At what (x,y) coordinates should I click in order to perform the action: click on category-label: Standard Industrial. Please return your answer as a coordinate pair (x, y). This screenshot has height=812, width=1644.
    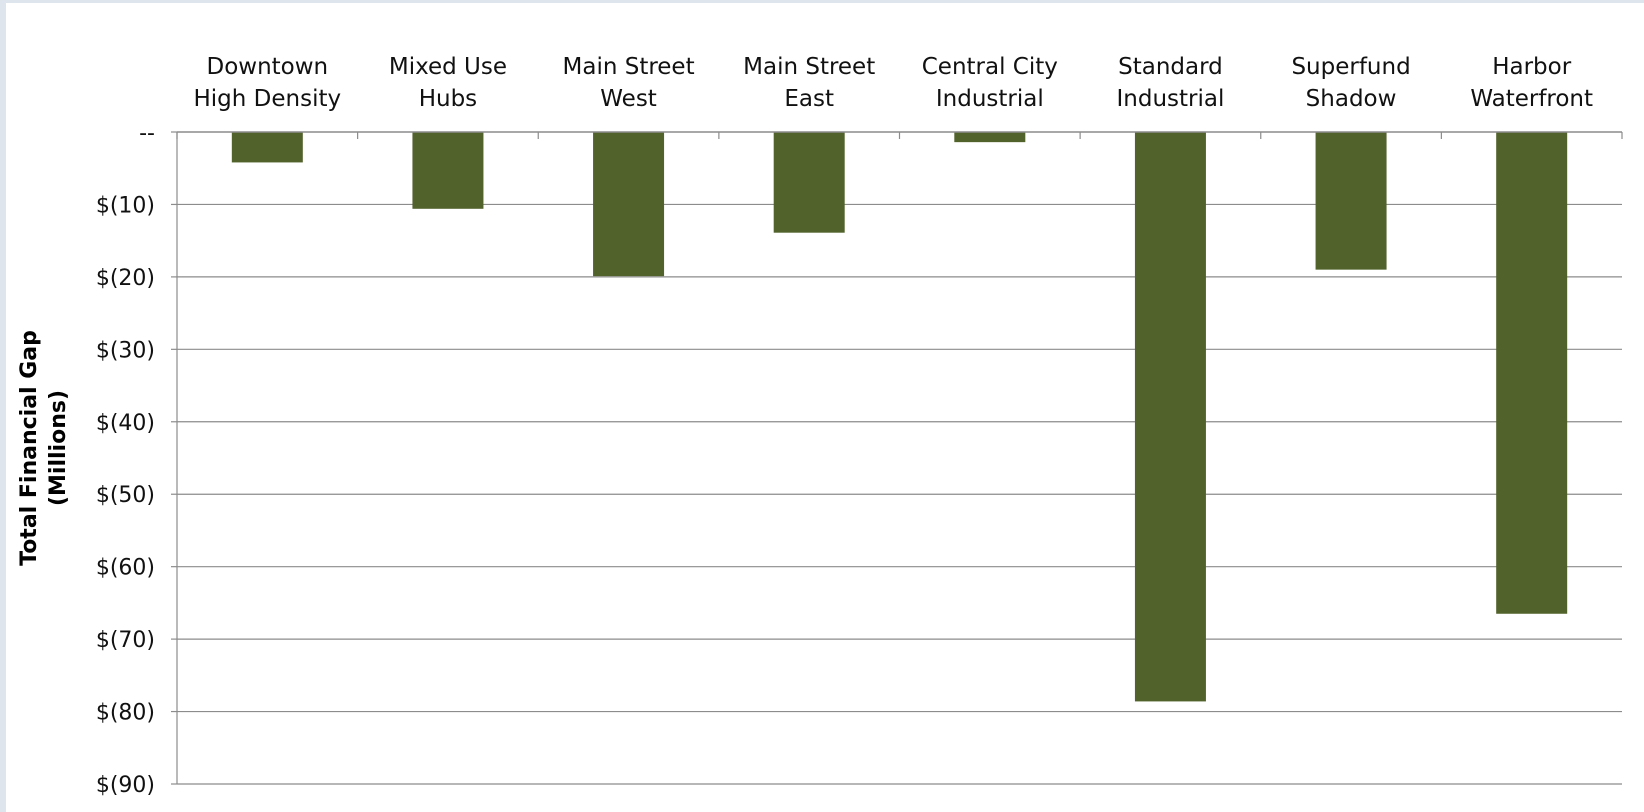
    Looking at the image, I should click on (1171, 83).